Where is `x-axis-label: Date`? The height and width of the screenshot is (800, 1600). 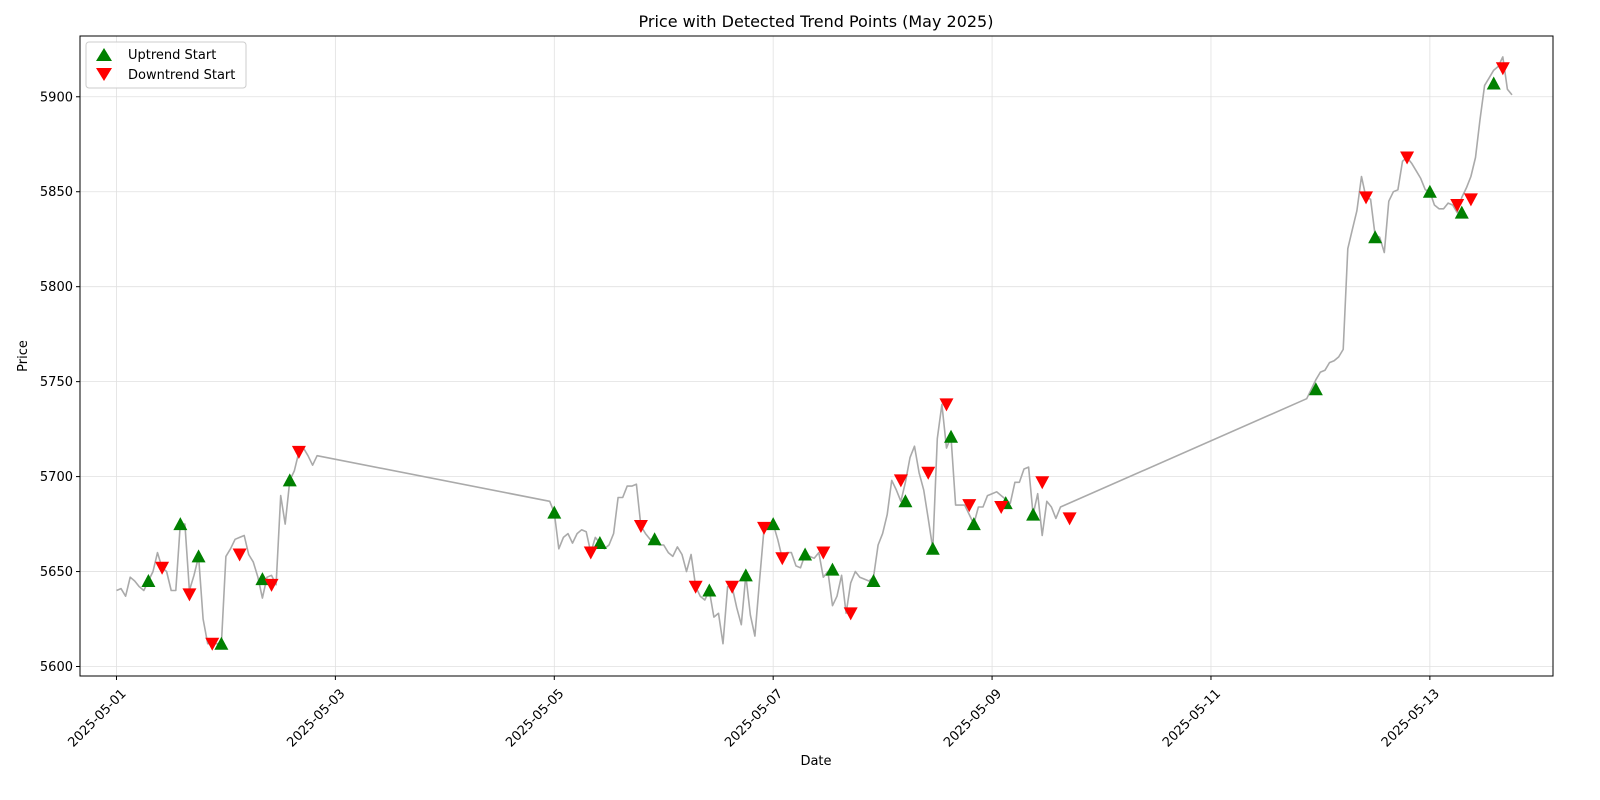 x-axis-label: Date is located at coordinates (815, 761).